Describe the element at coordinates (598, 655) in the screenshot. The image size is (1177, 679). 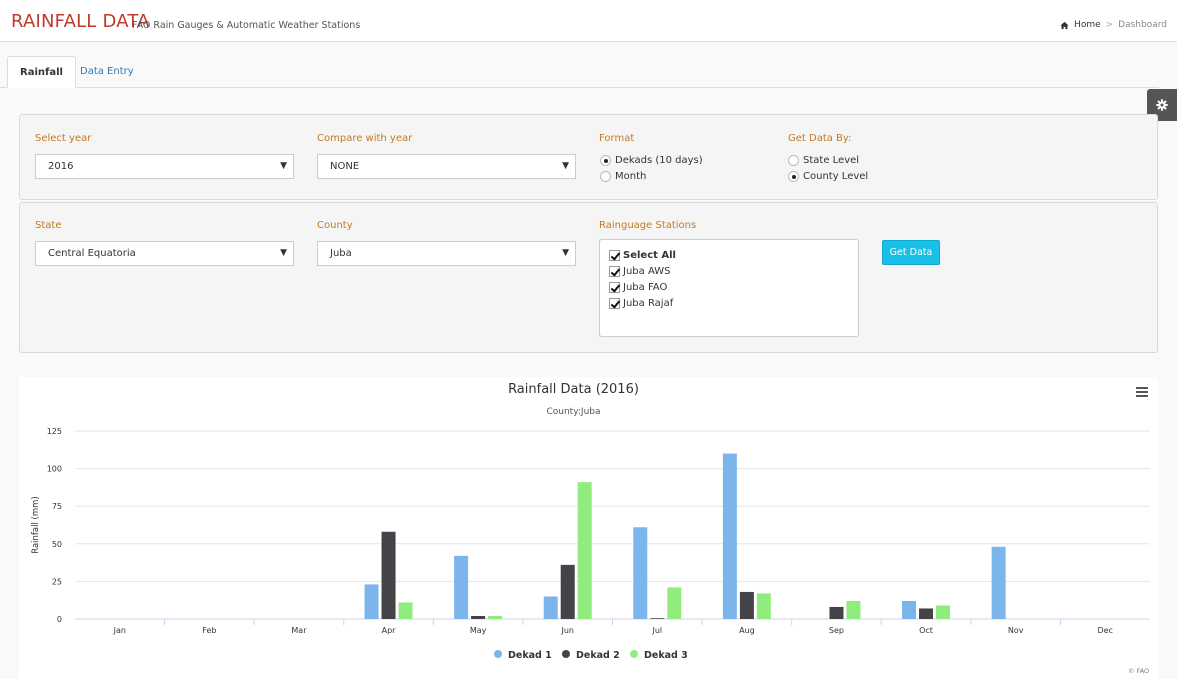
I see `legend-label: Dekad 2` at that location.